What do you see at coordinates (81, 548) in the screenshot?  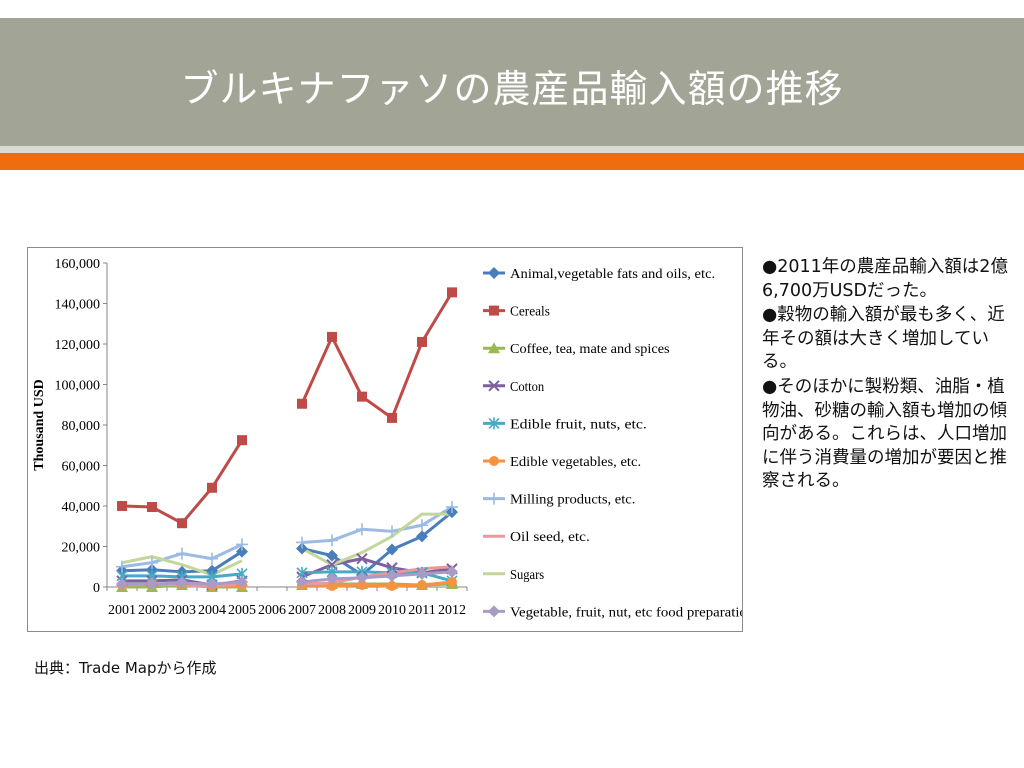 I see `y-tick-label: 20,000` at bounding box center [81, 548].